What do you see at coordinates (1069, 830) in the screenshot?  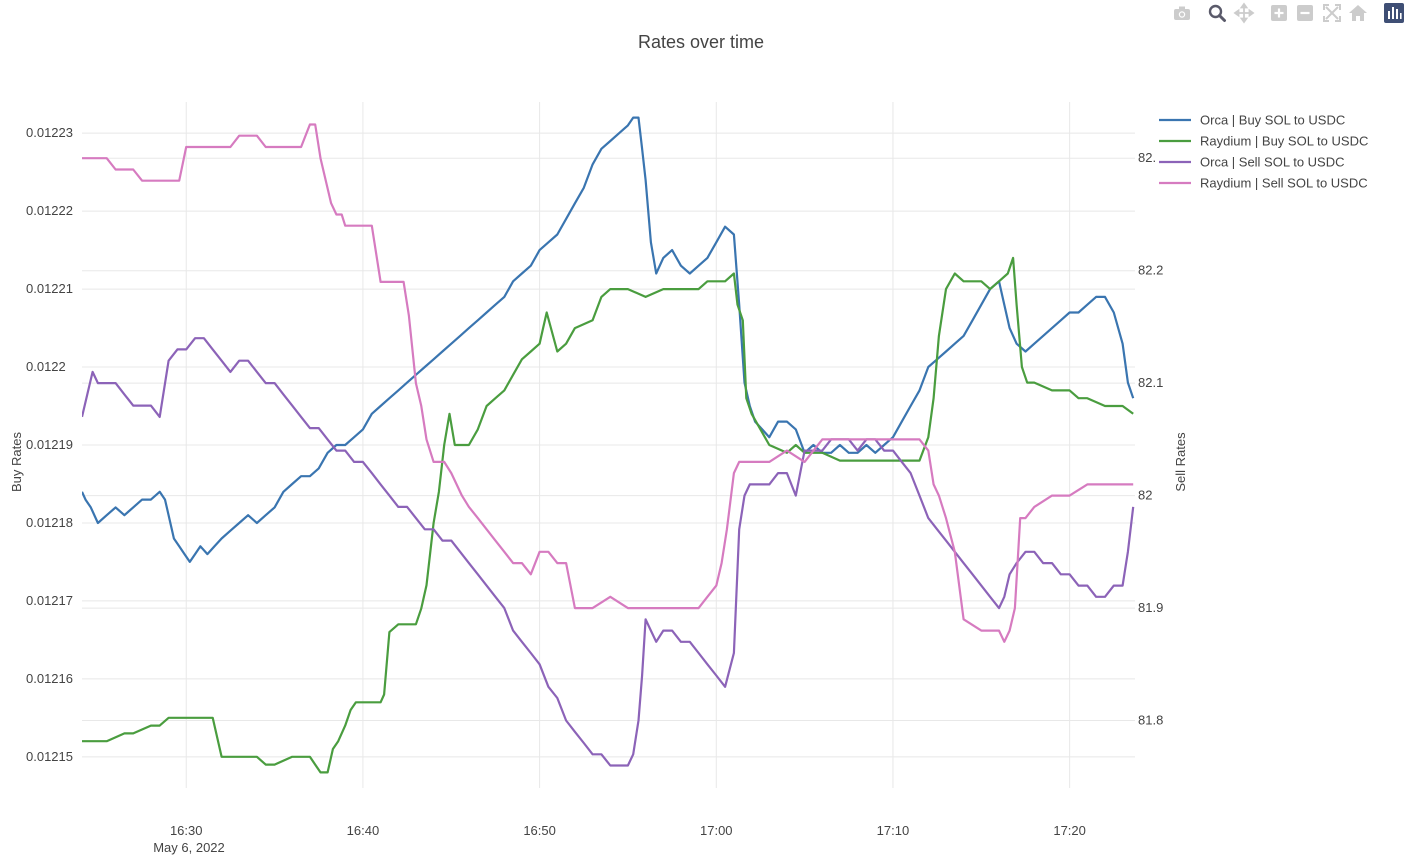 I see `x-tick-label: 17:20` at bounding box center [1069, 830].